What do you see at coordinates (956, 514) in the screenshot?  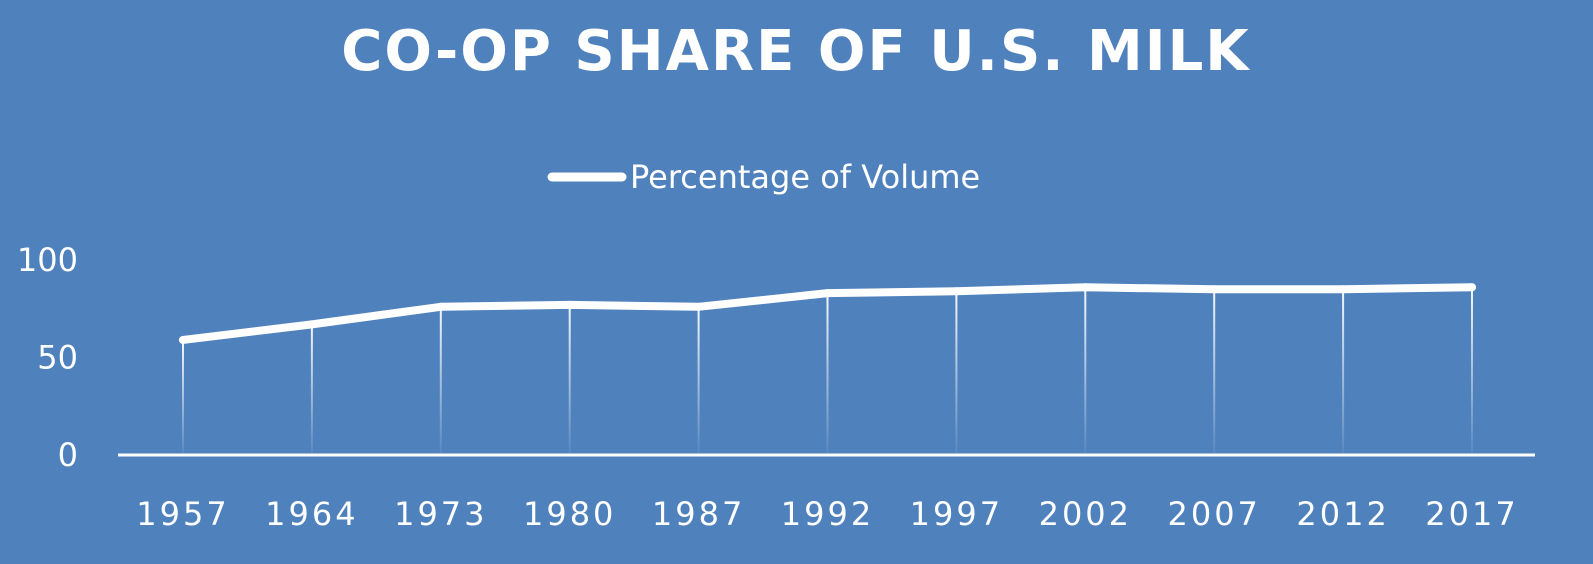 I see `x-tick-label: 1997` at bounding box center [956, 514].